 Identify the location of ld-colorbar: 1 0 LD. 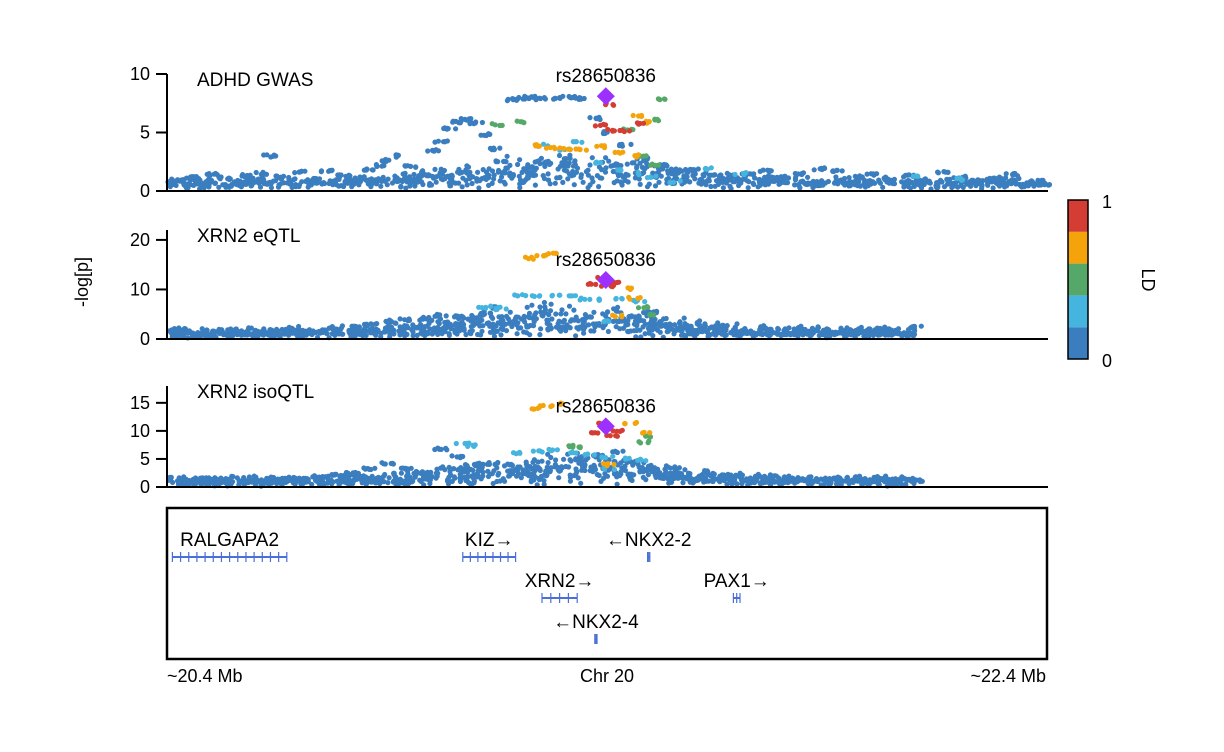
(1112, 281).